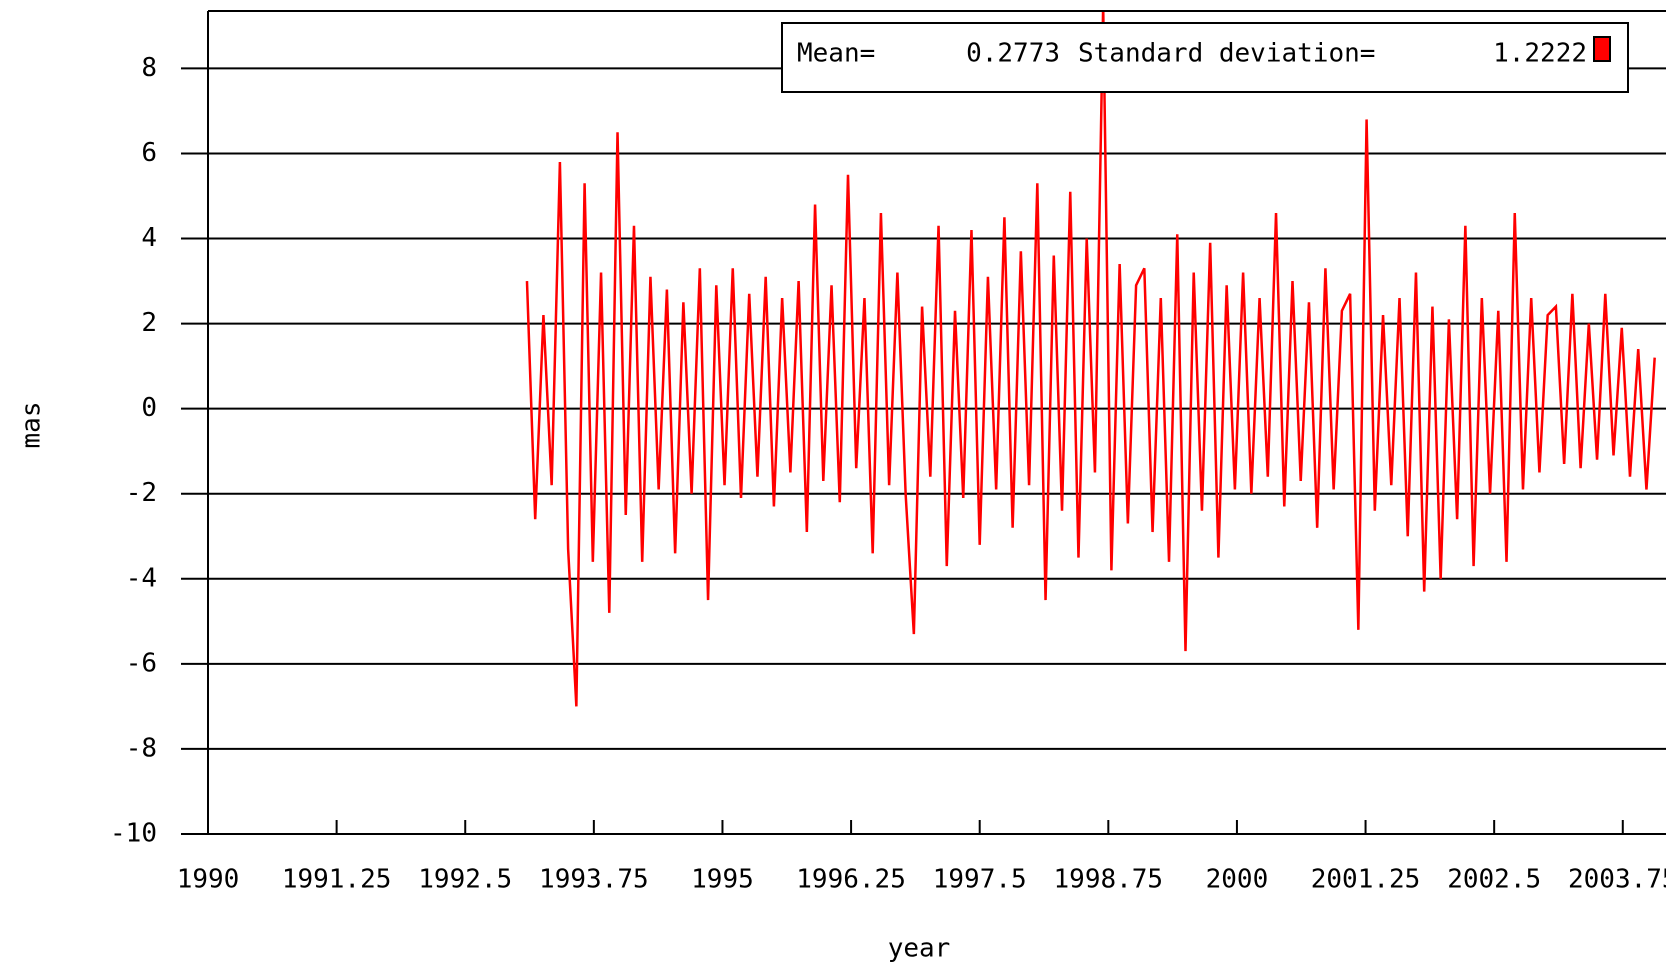 Image resolution: width=1666 pixels, height=968 pixels. I want to click on legend: Mean= 0.2773 Standard deviation= 1.2222, so click(1205, 57).